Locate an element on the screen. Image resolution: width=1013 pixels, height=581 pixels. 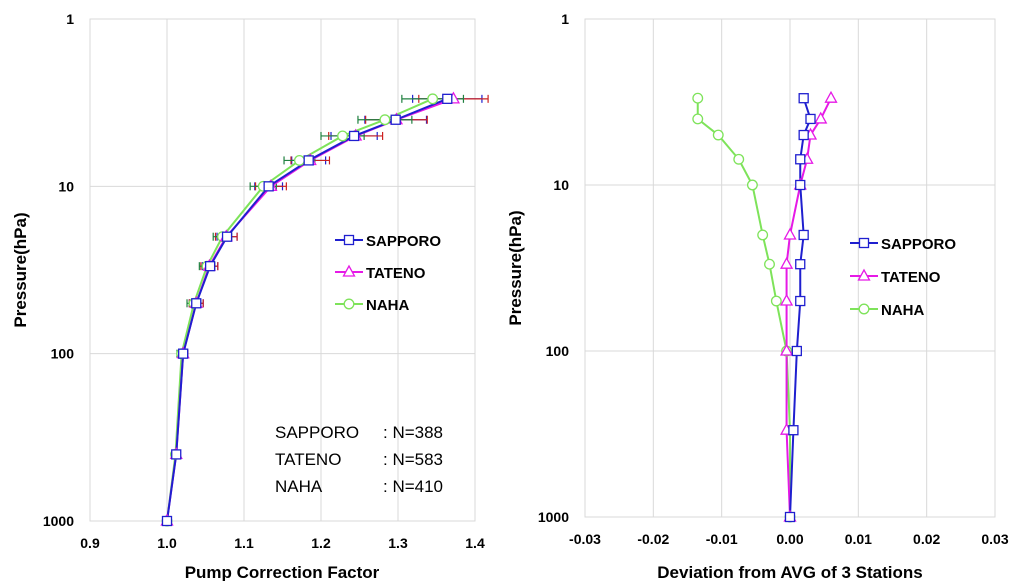
x-tick-label: 1.2 is located at coordinates (321, 543).